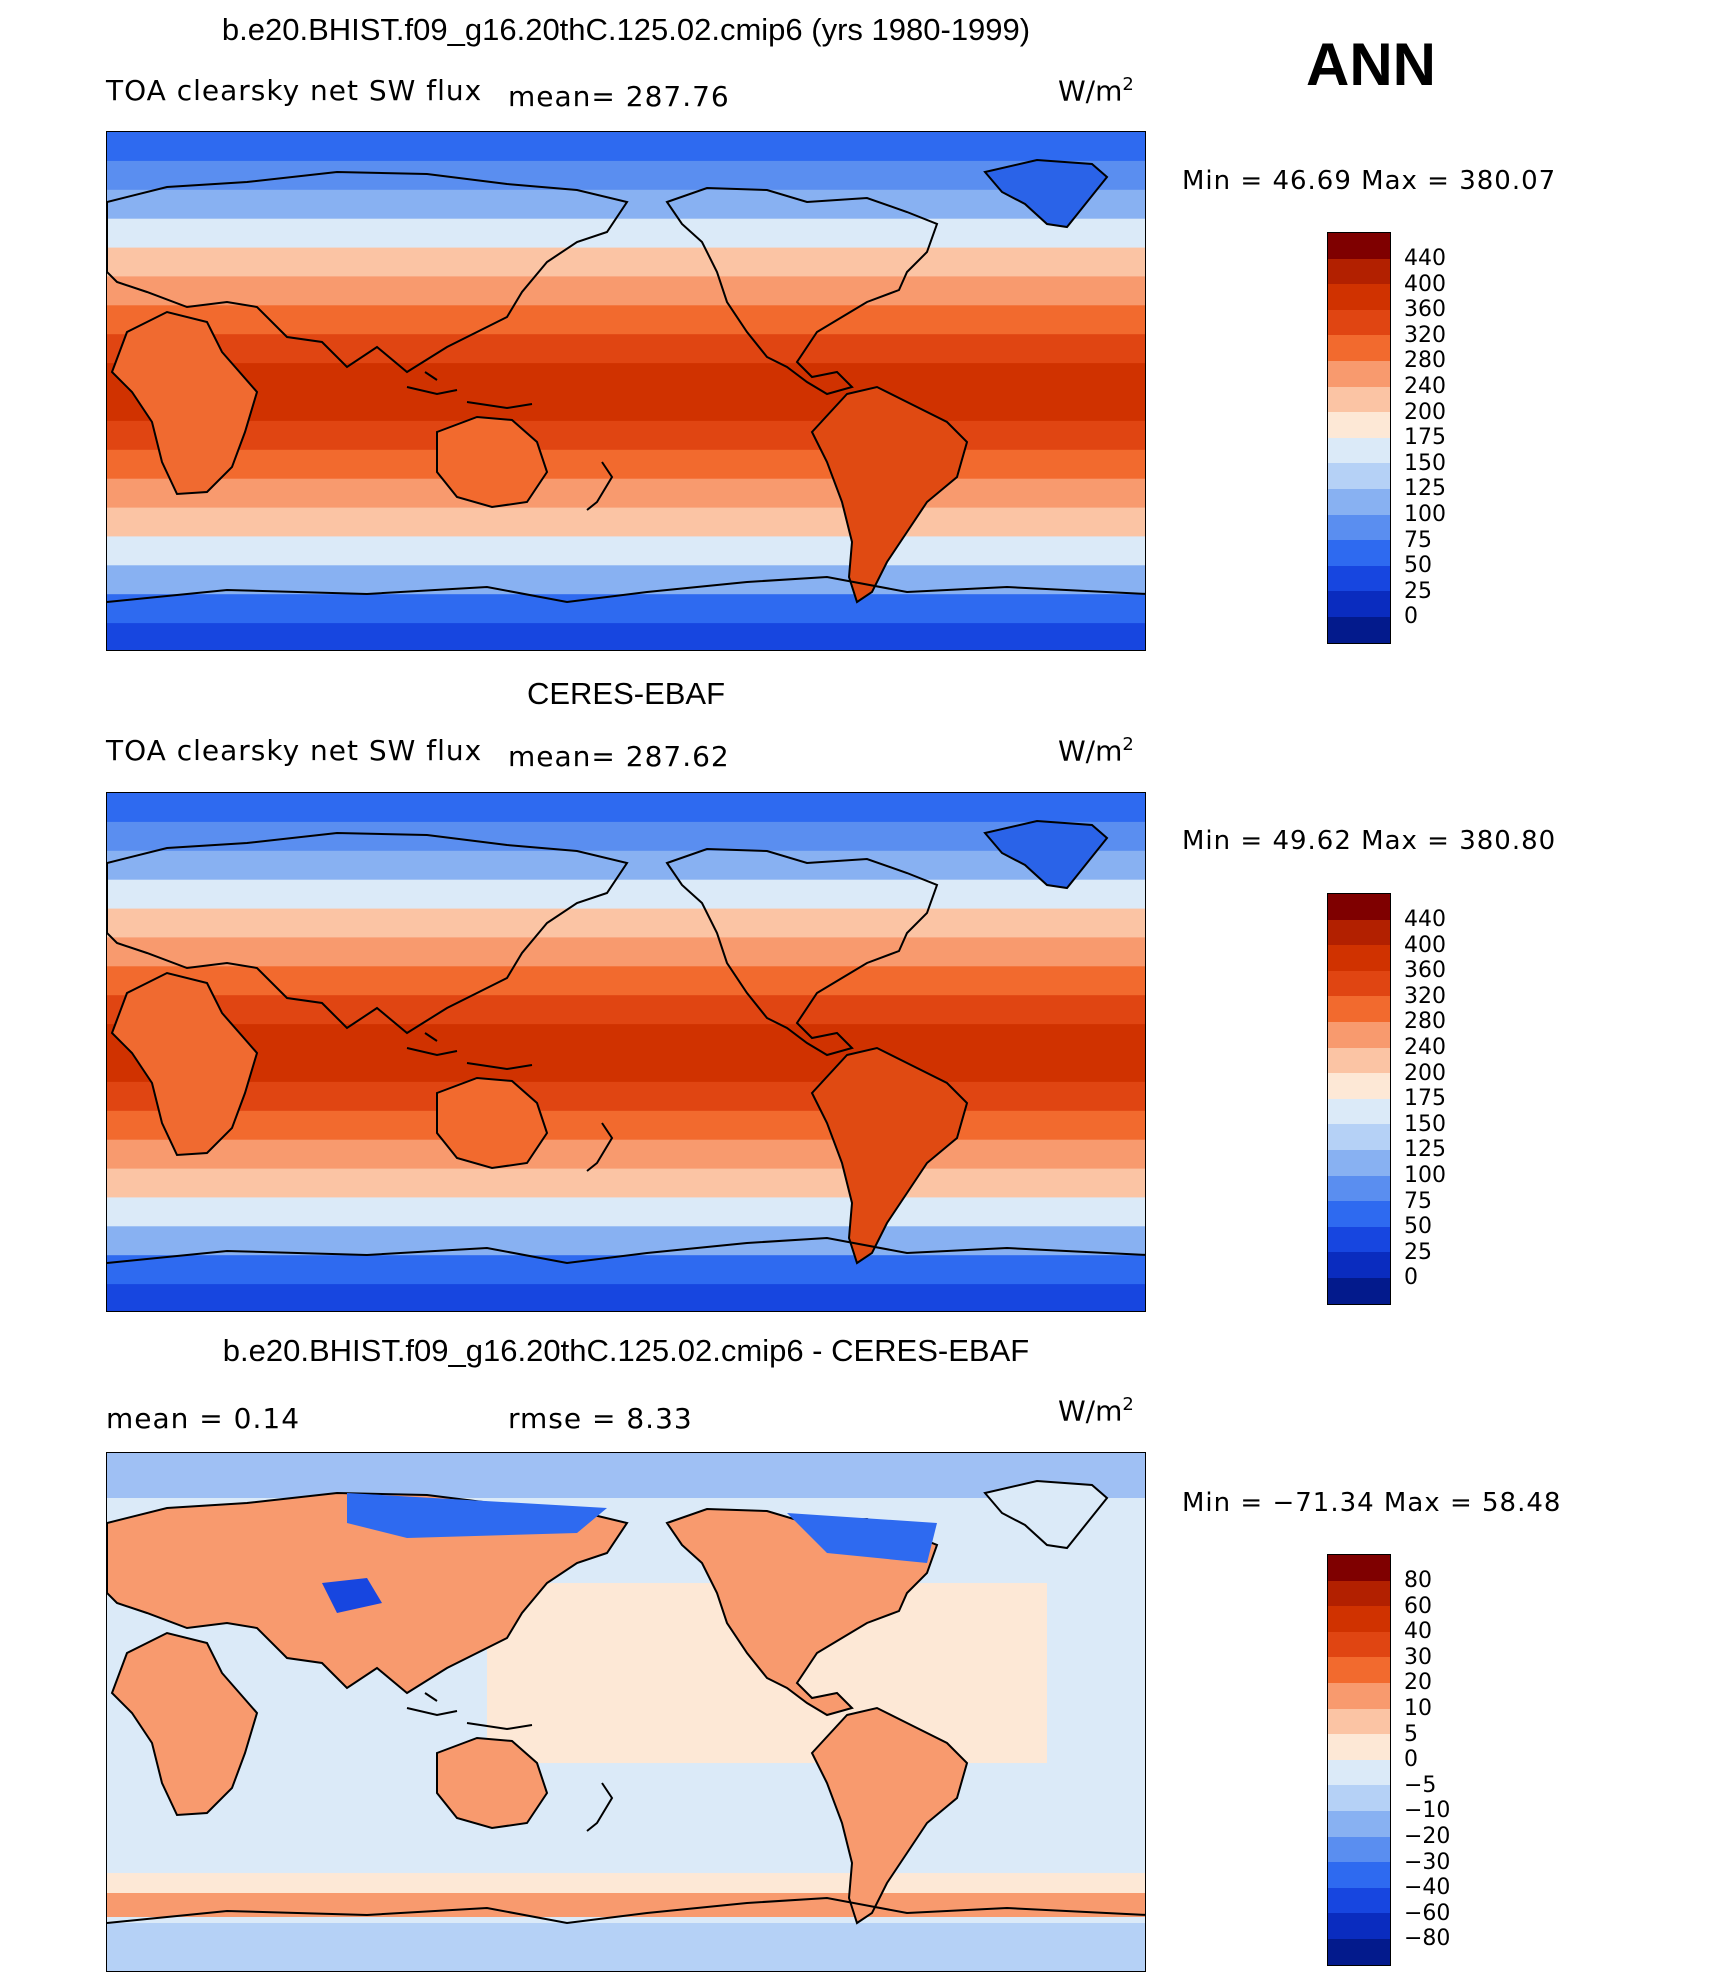 The height and width of the screenshot is (1979, 1710). I want to click on panel-2-units: W/m2, so click(1096, 751).